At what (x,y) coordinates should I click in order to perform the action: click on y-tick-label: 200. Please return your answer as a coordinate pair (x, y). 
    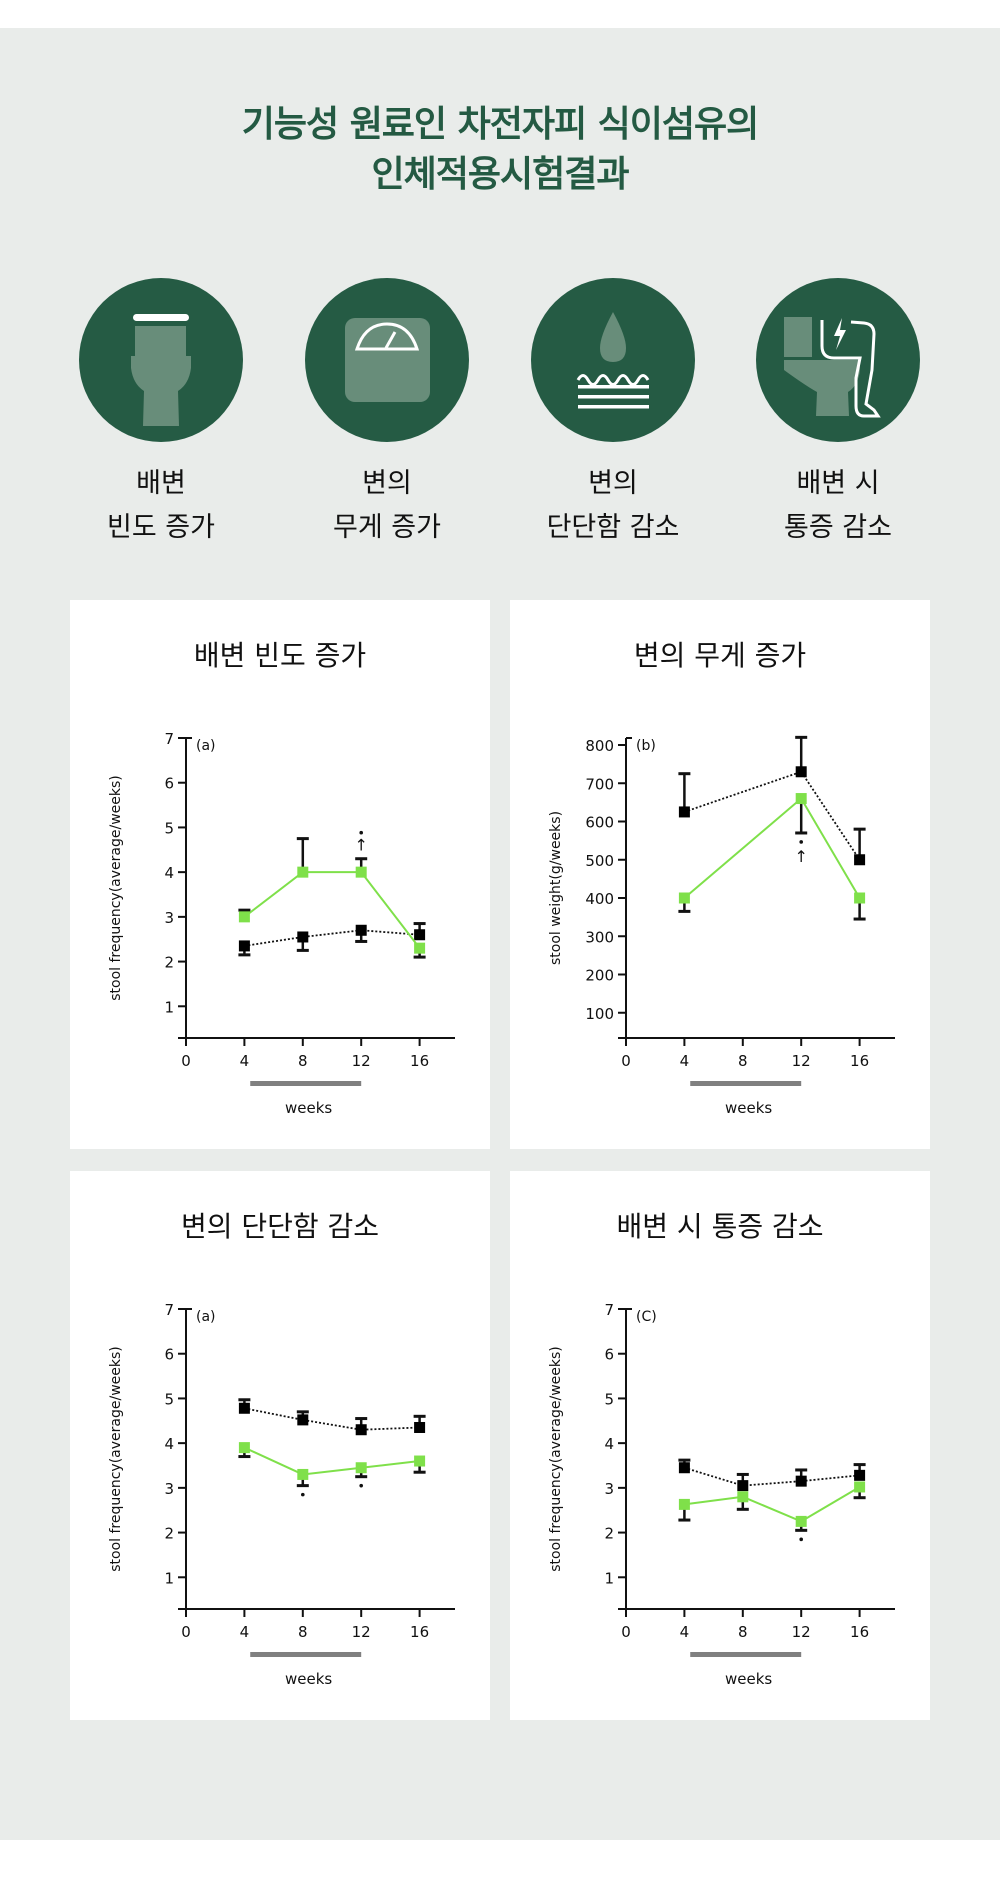
    Looking at the image, I should click on (599, 976).